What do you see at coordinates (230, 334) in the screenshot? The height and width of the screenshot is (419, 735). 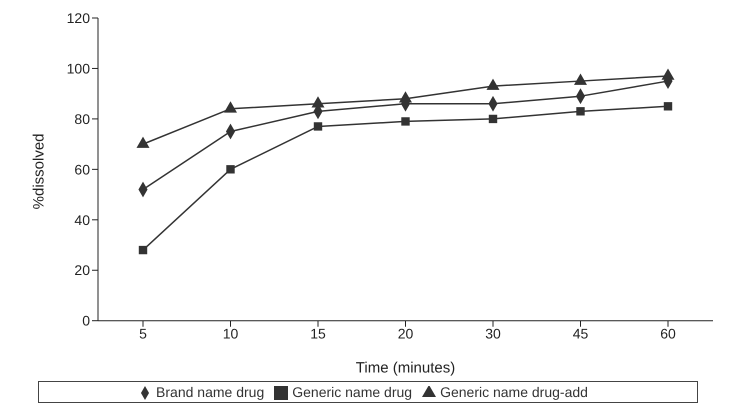 I see `x-tick-label: 10` at bounding box center [230, 334].